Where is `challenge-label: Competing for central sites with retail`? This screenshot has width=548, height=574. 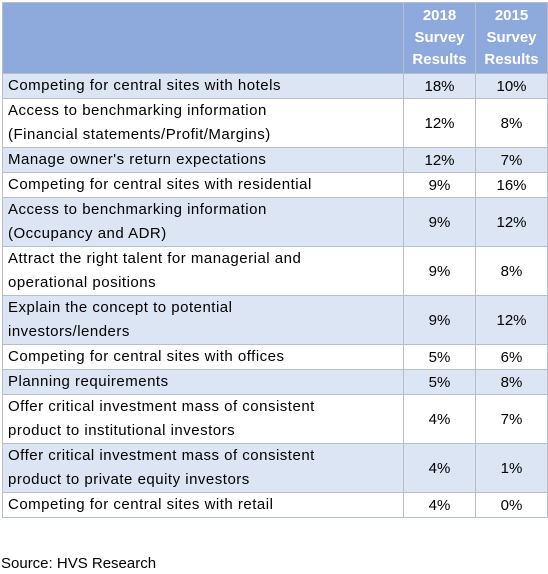
challenge-label: Competing for central sites with retail is located at coordinates (203, 505).